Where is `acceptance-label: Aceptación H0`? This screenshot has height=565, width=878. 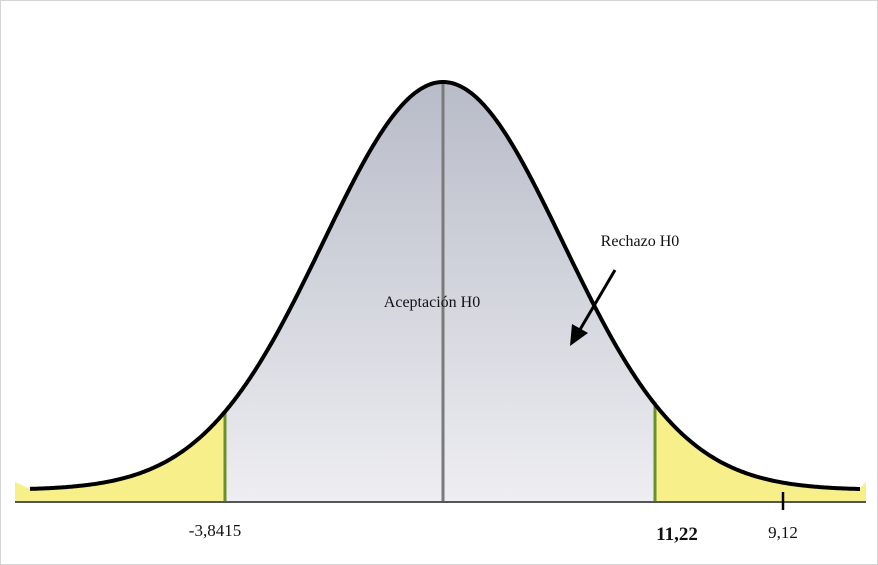
acceptance-label: Aceptación H0 is located at coordinates (432, 302).